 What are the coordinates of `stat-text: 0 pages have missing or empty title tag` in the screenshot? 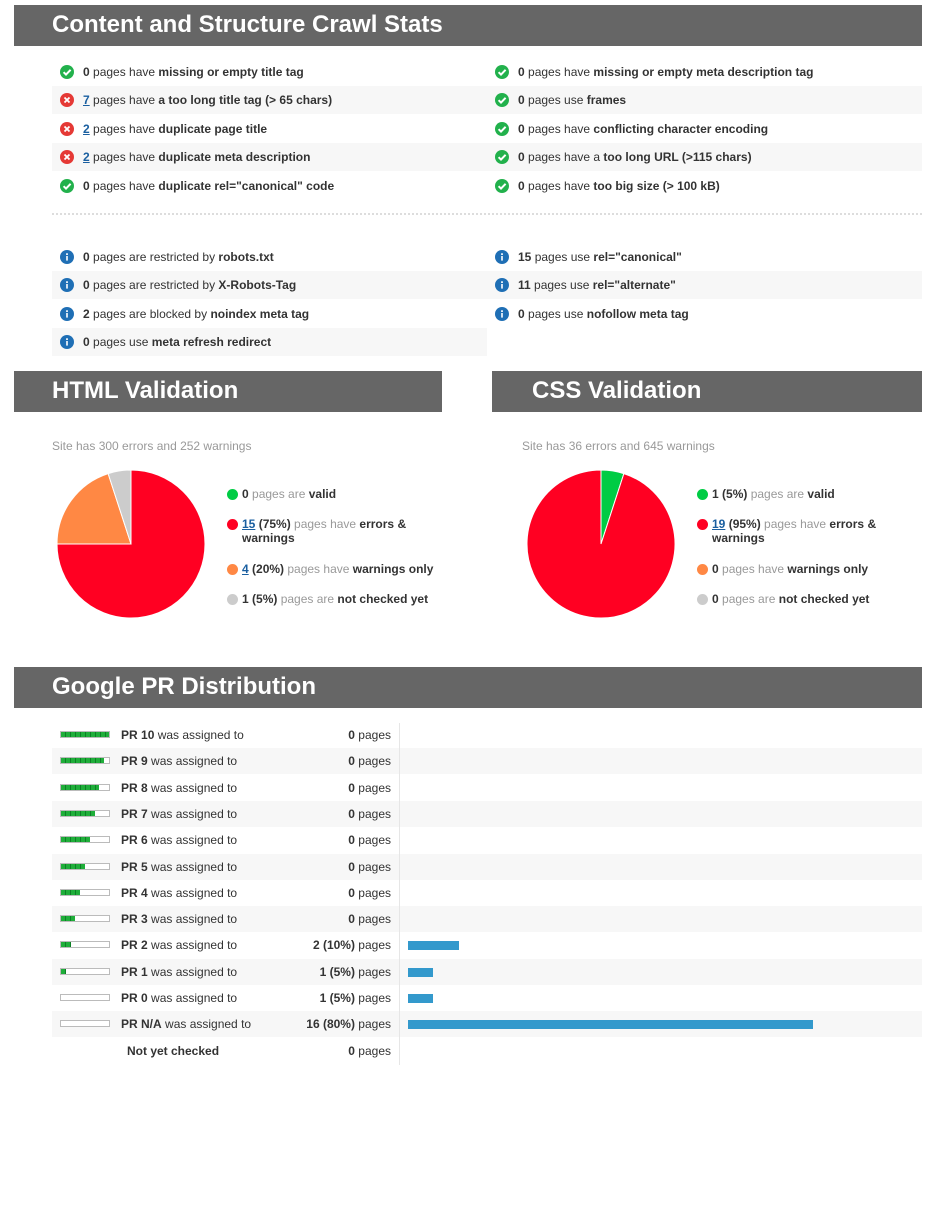 It's located at (193, 72).